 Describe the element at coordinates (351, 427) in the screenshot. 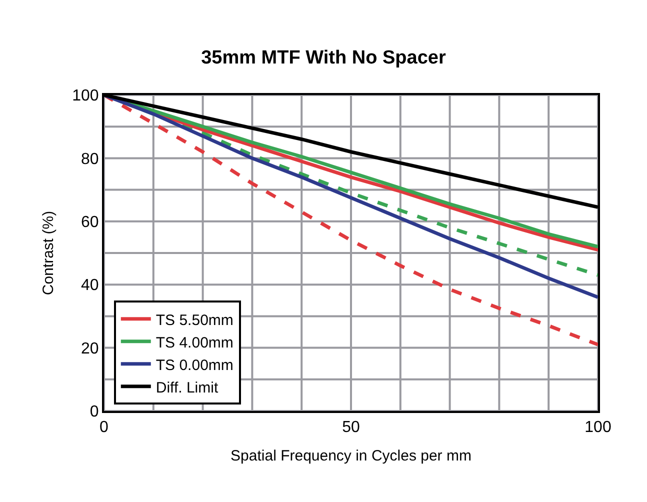

I see `x-tick-label: 50` at that location.